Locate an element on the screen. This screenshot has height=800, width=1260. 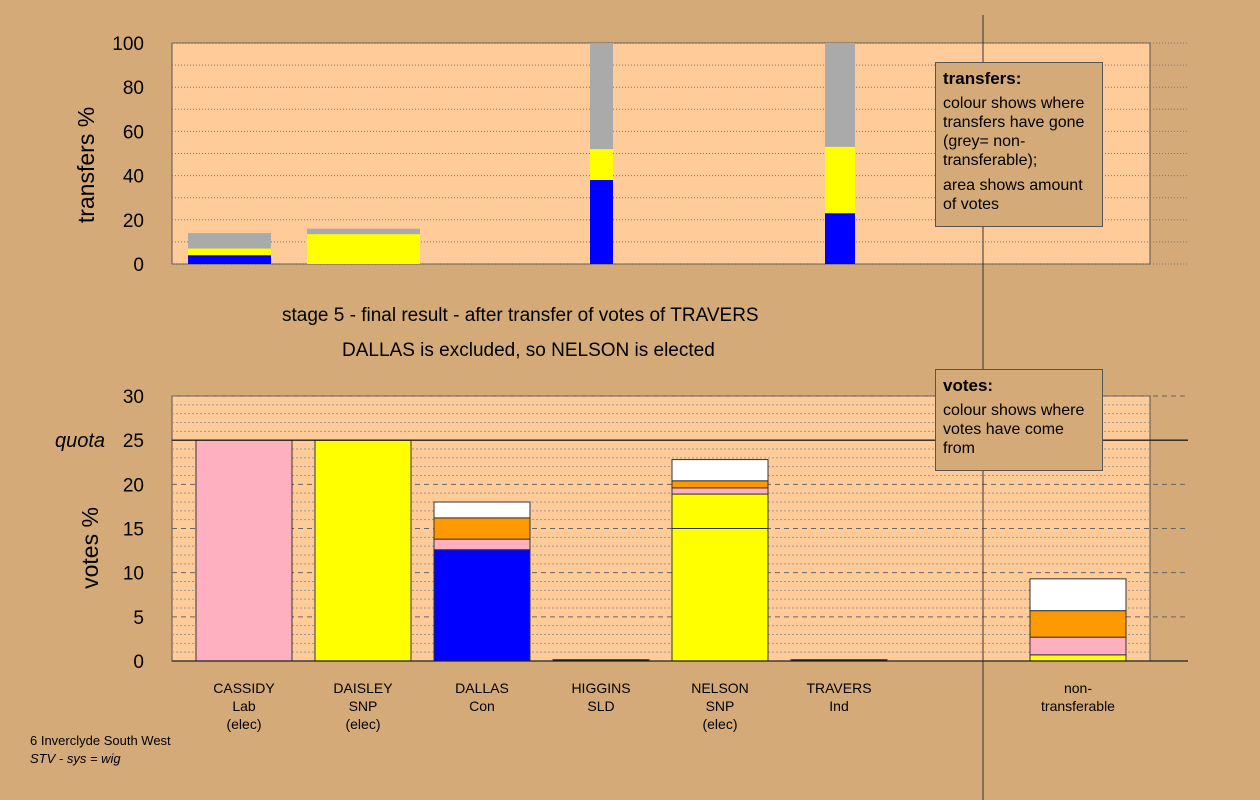
footer-system: STV - sys = wig is located at coordinates (75, 758).